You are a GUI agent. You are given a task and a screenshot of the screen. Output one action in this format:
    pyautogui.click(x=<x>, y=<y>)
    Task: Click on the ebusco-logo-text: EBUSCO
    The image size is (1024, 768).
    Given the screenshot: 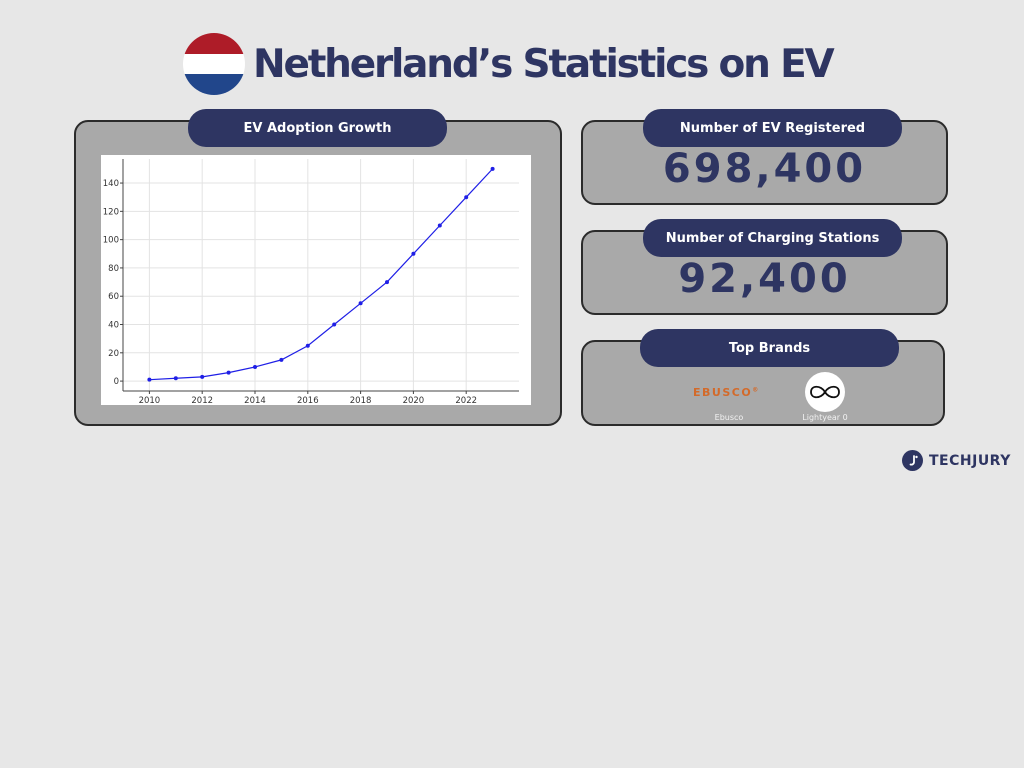 What is the action you would take?
    pyautogui.click(x=723, y=392)
    